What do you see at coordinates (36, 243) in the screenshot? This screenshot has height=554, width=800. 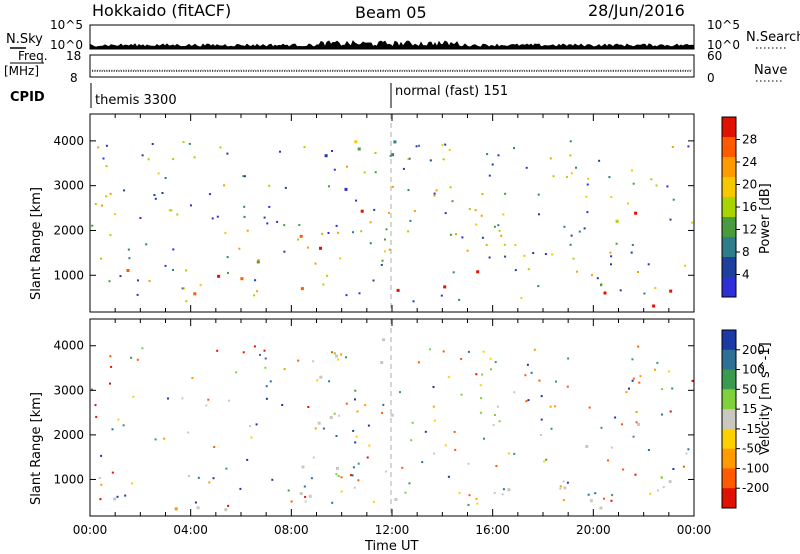 I see `power-ylabel: Slant Range [km]` at bounding box center [36, 243].